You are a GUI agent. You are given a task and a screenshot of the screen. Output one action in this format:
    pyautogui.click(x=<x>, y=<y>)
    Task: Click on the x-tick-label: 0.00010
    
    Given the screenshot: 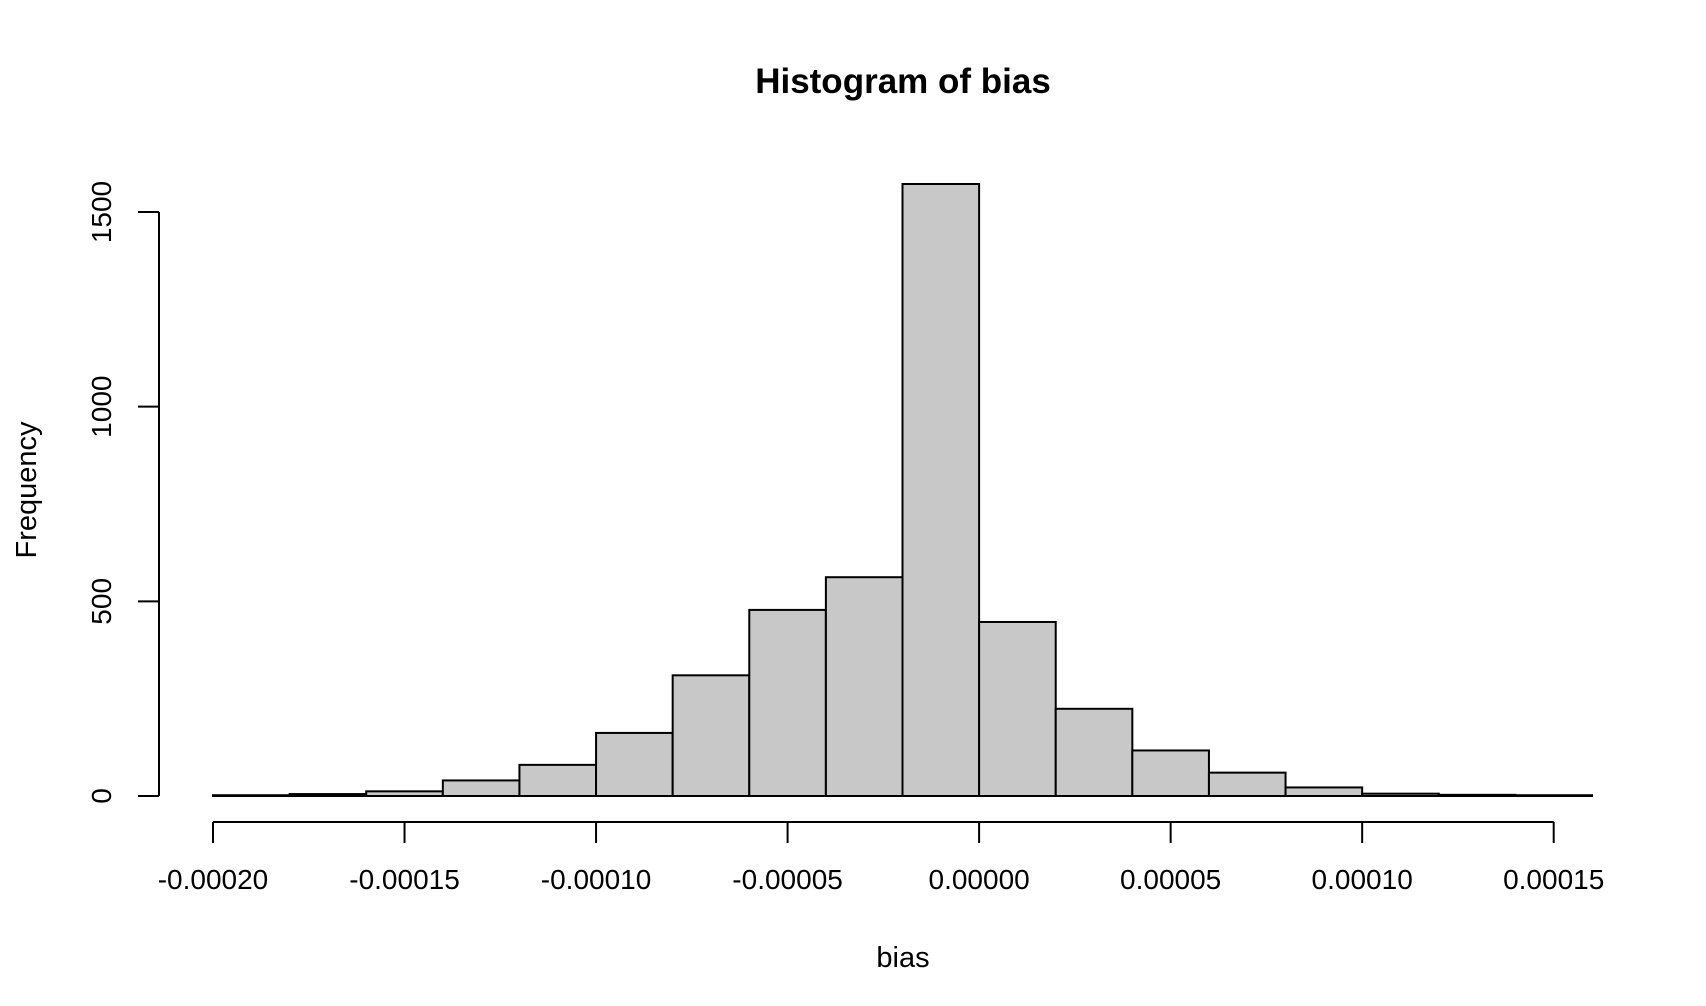 What is the action you would take?
    pyautogui.click(x=1362, y=879)
    